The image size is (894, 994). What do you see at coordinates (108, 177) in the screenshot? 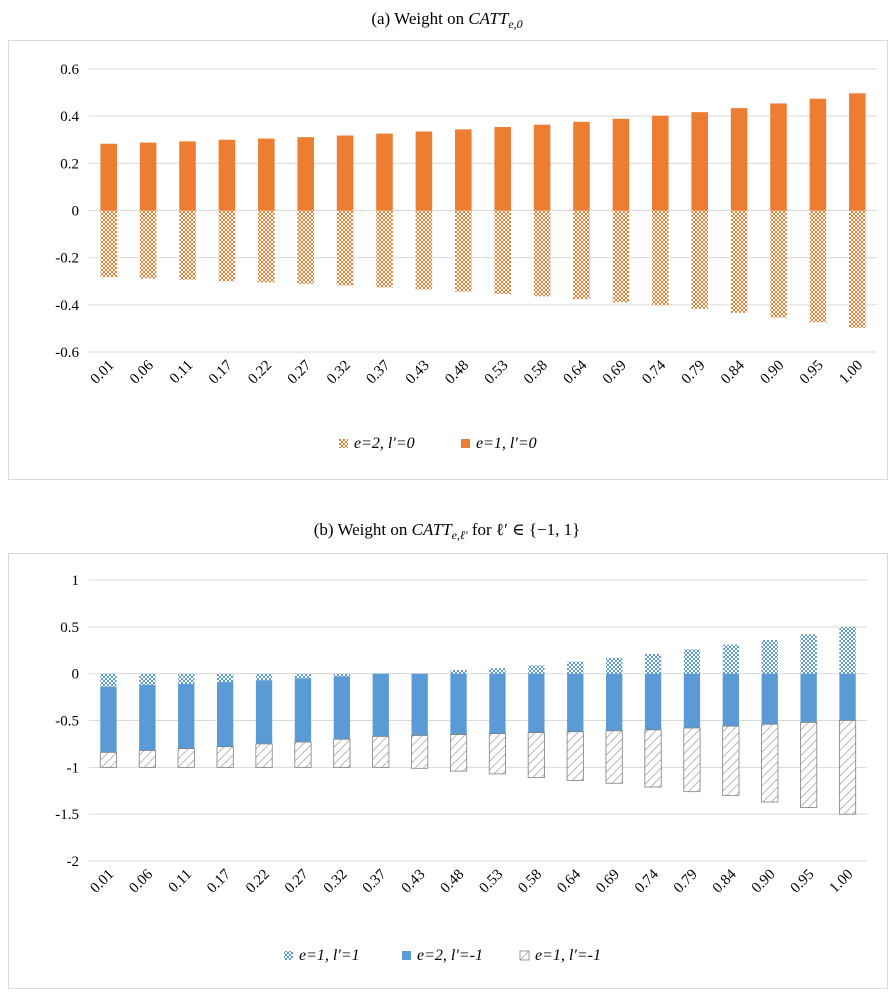
I see `bar-e-1-l-0-0.01` at bounding box center [108, 177].